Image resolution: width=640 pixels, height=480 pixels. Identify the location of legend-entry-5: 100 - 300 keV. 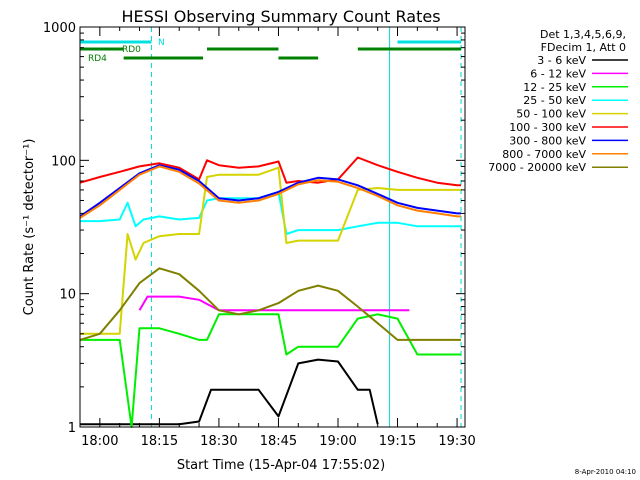
(547, 127).